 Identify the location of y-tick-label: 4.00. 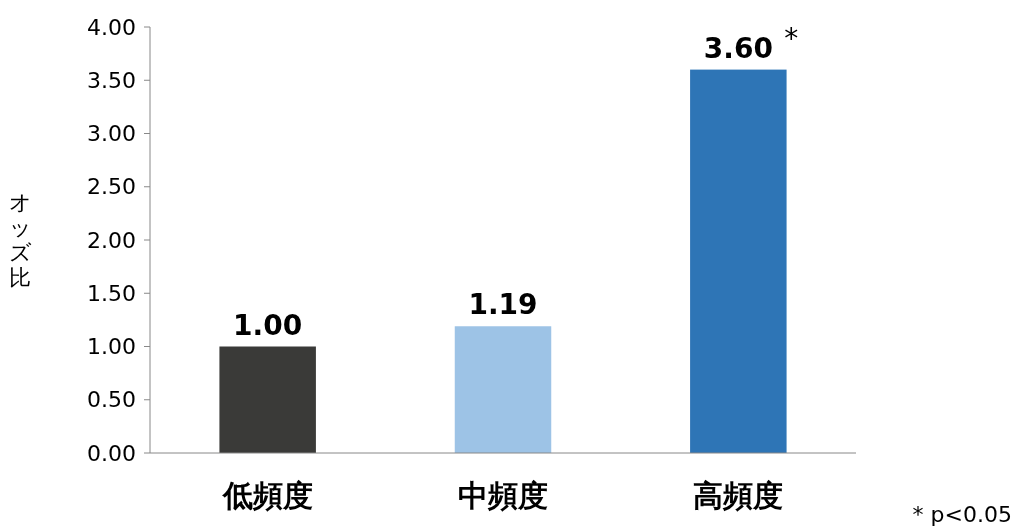
(111, 27).